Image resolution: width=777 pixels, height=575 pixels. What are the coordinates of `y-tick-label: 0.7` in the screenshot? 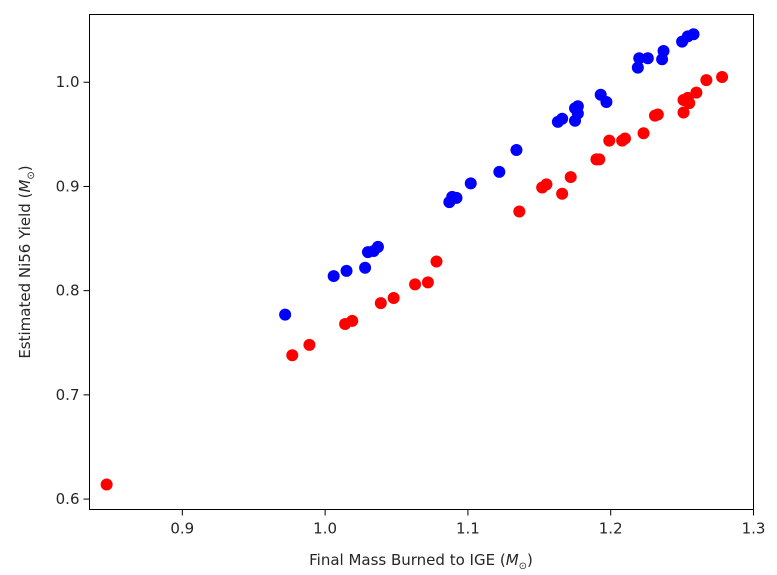 It's located at (68, 395).